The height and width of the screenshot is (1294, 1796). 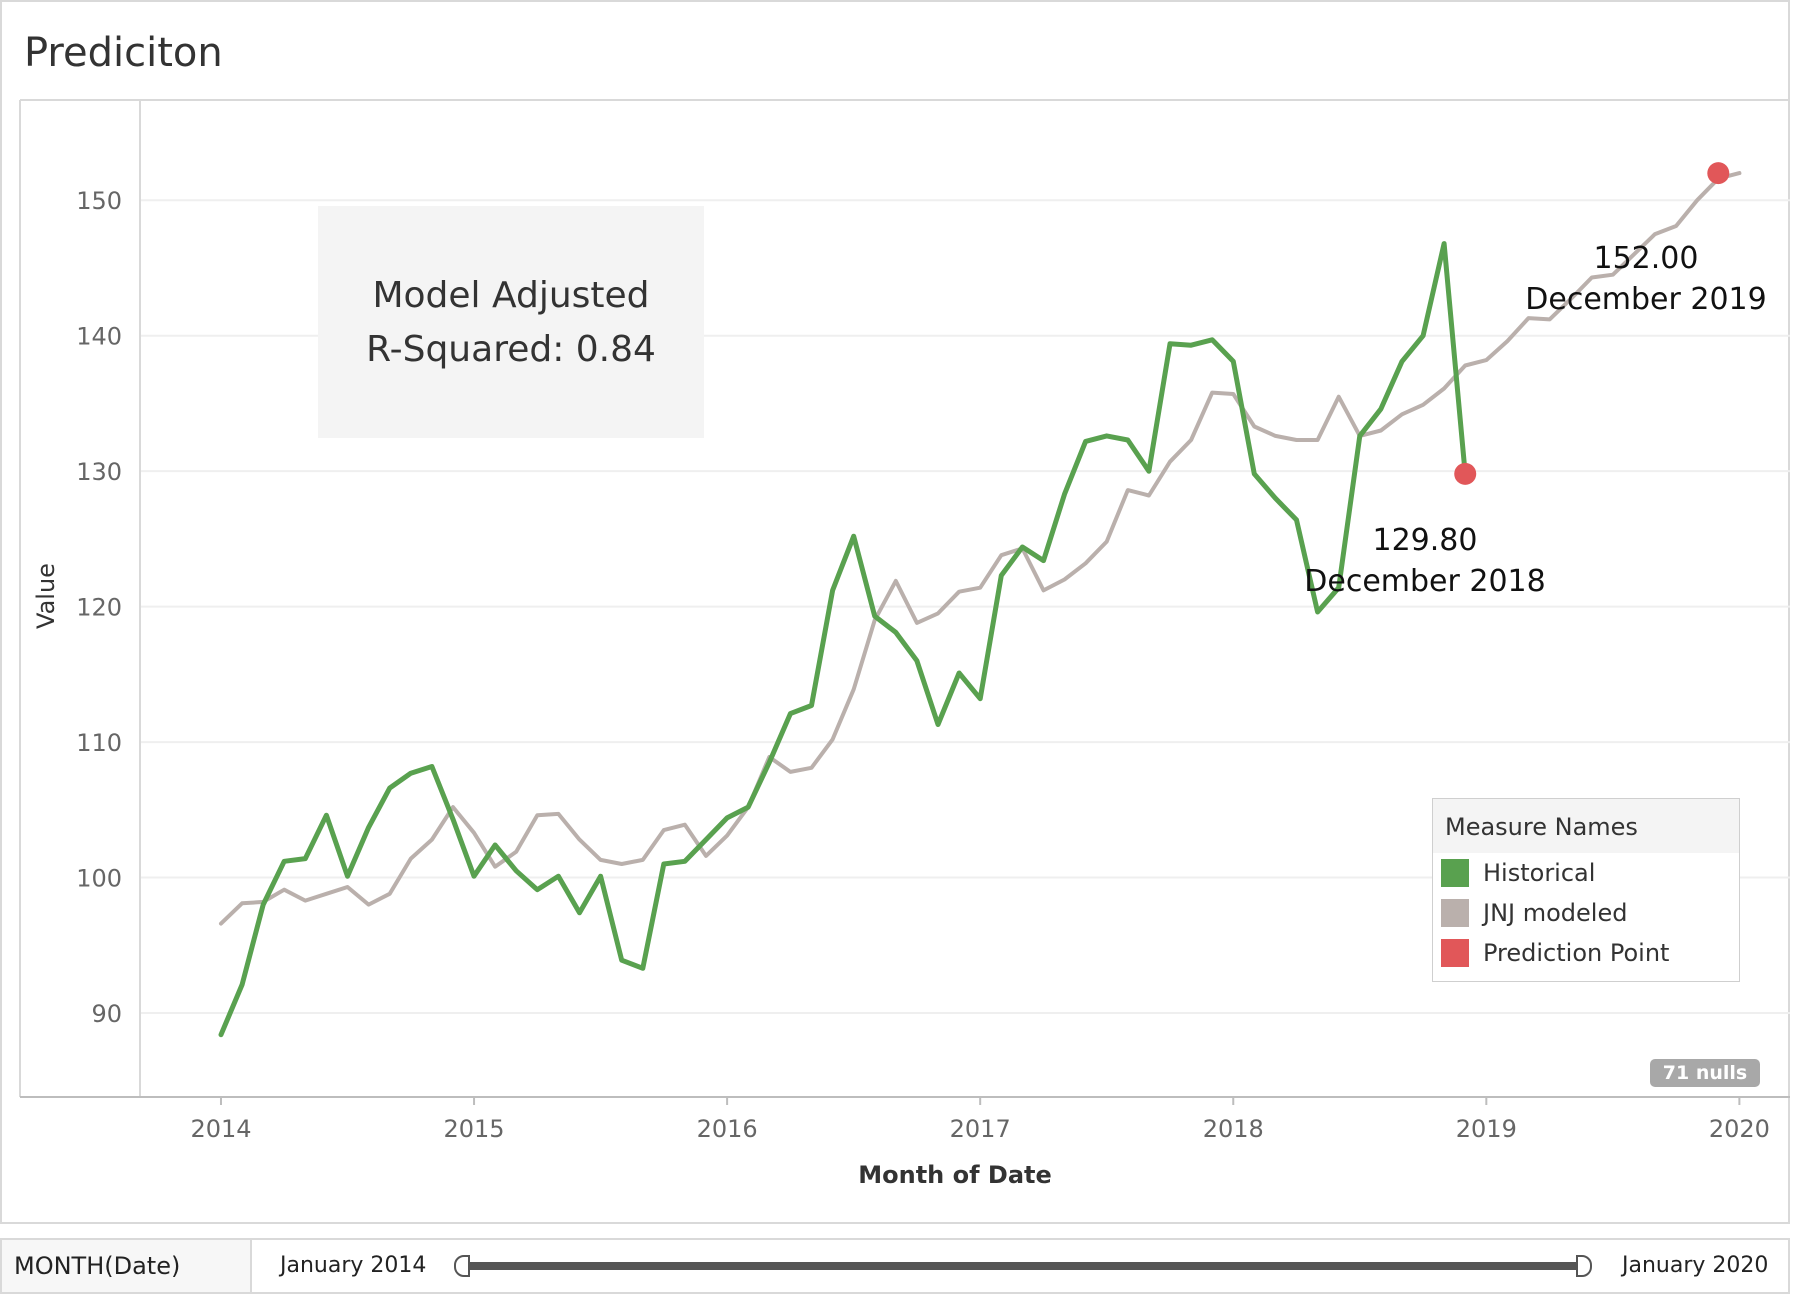 What do you see at coordinates (1539, 873) in the screenshot?
I see `legend-label-historical: Historical` at bounding box center [1539, 873].